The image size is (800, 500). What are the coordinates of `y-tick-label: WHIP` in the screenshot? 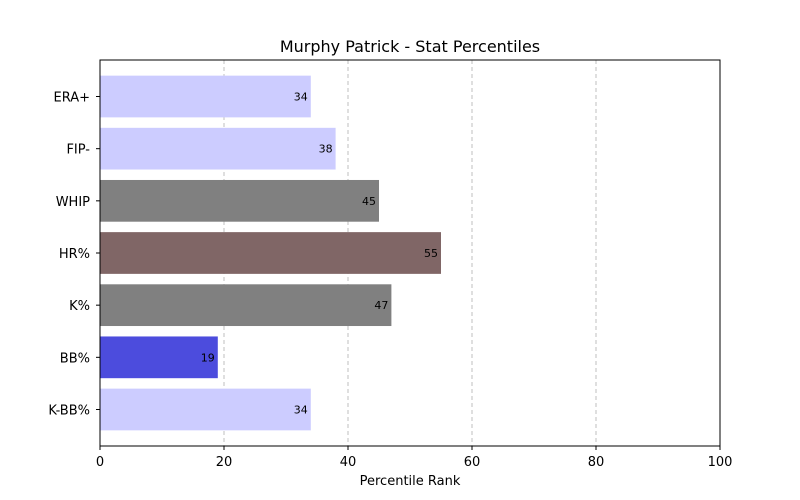 It's located at (73, 202).